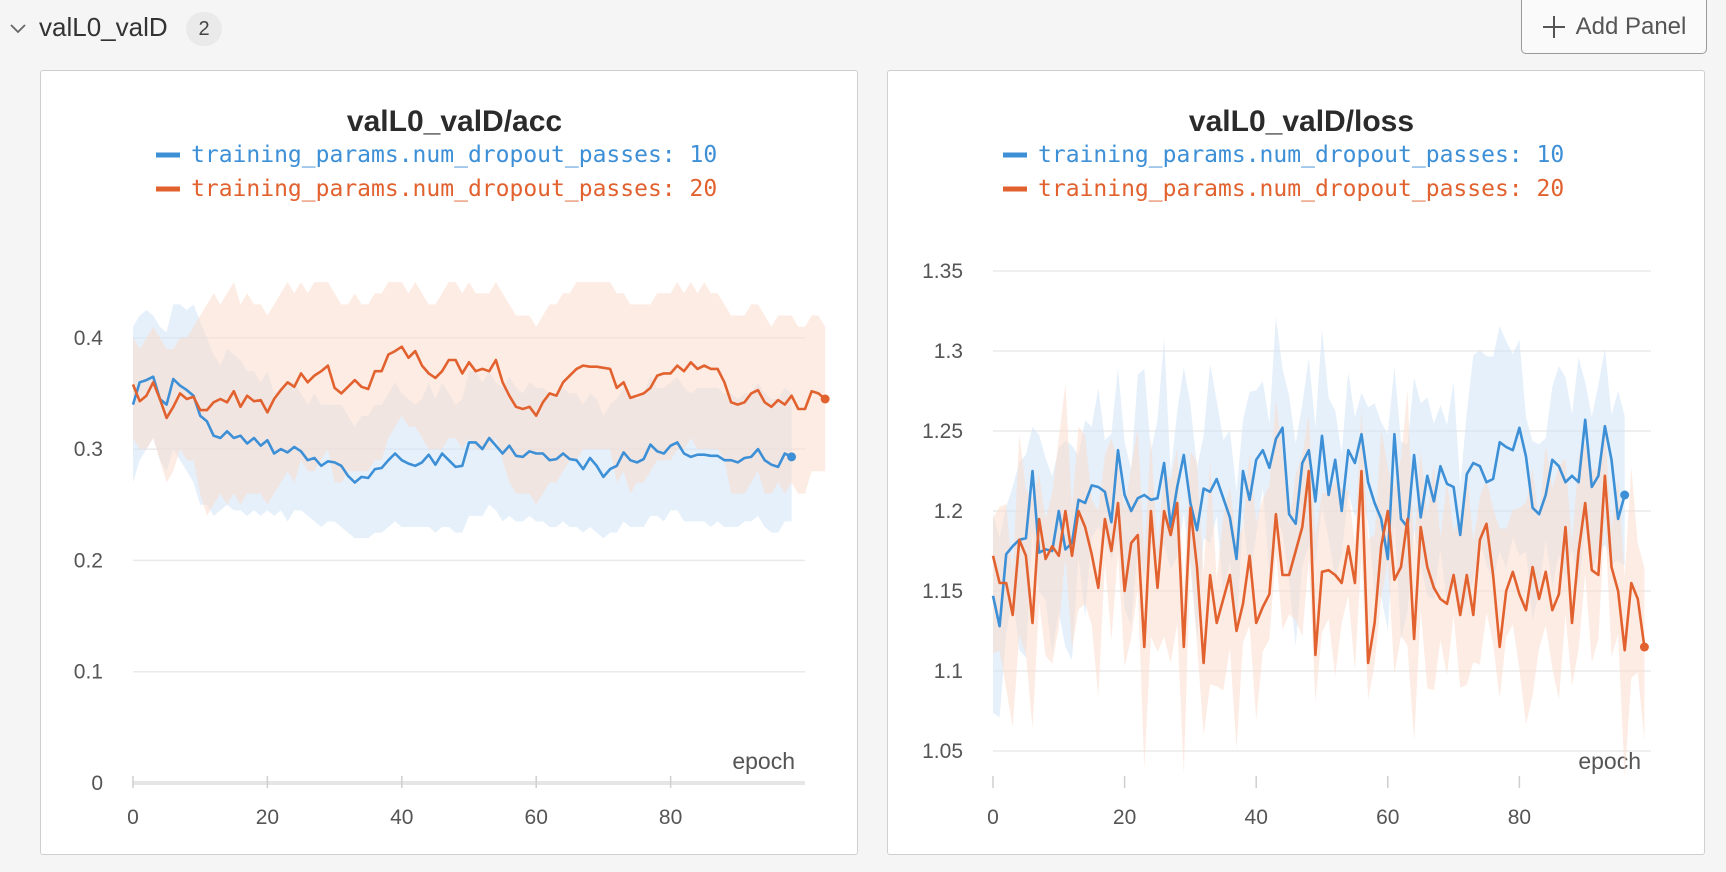 This screenshot has height=872, width=1726. Describe the element at coordinates (89, 338) in the screenshot. I see `y-tick-label: 0.4` at that location.